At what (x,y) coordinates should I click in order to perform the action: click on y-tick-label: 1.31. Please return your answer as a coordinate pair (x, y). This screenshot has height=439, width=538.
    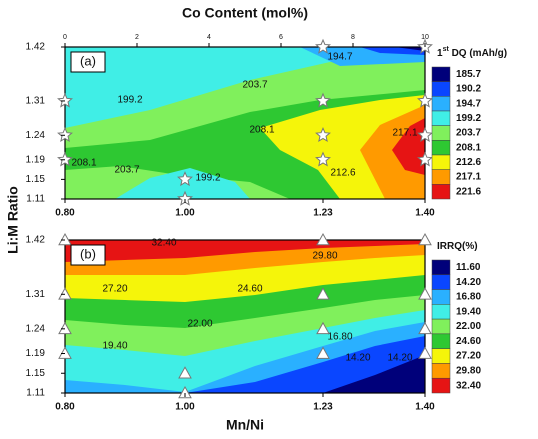
    Looking at the image, I should click on (36, 101).